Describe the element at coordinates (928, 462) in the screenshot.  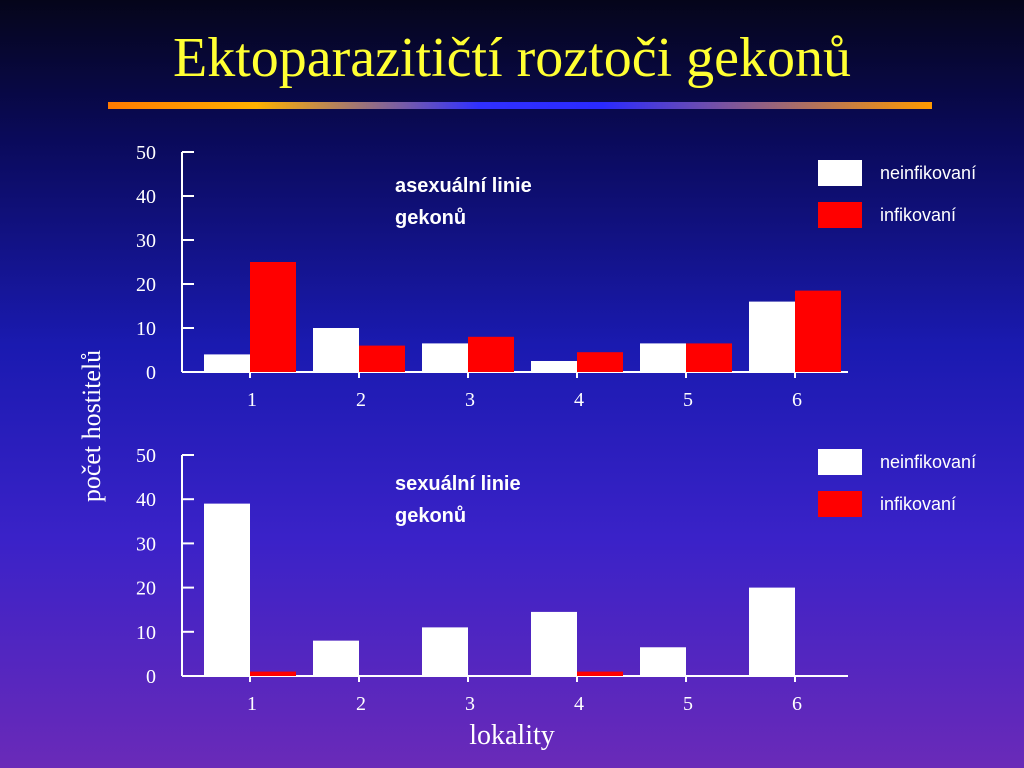
I see `chart-2-legend-label: neinfikovaní` at that location.